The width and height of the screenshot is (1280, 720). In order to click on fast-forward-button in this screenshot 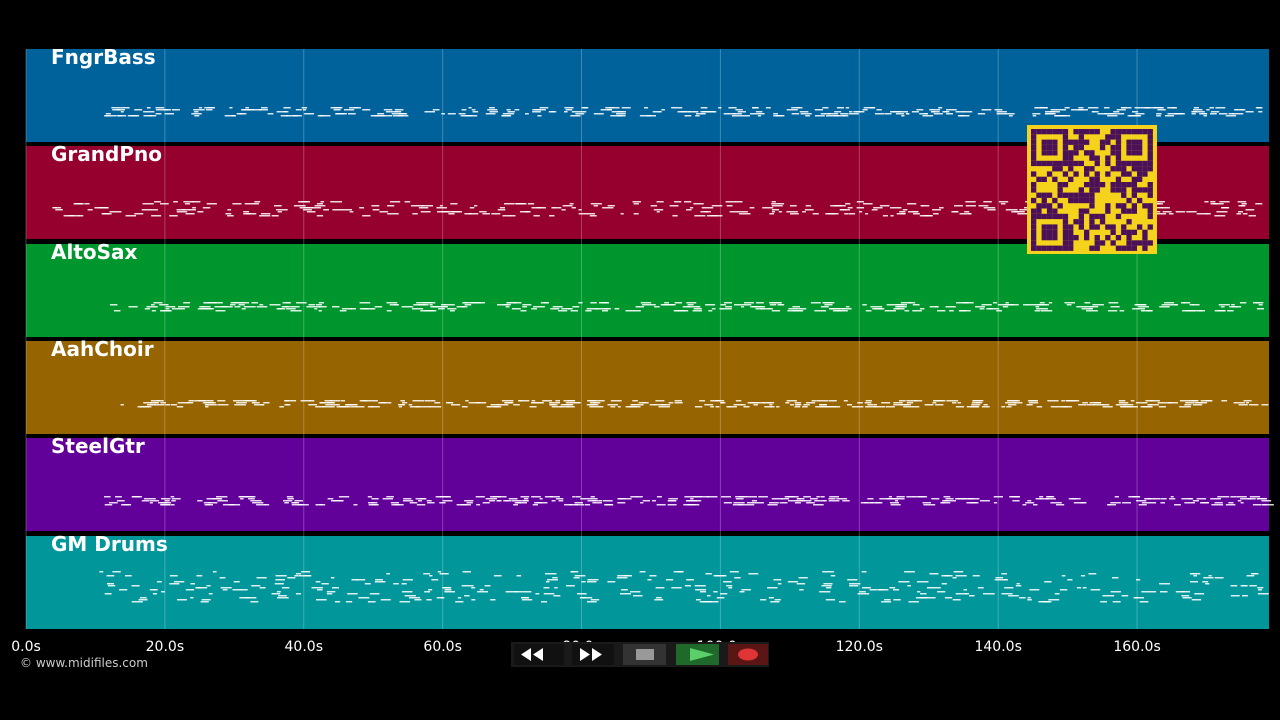, I will do `click(593, 654)`.